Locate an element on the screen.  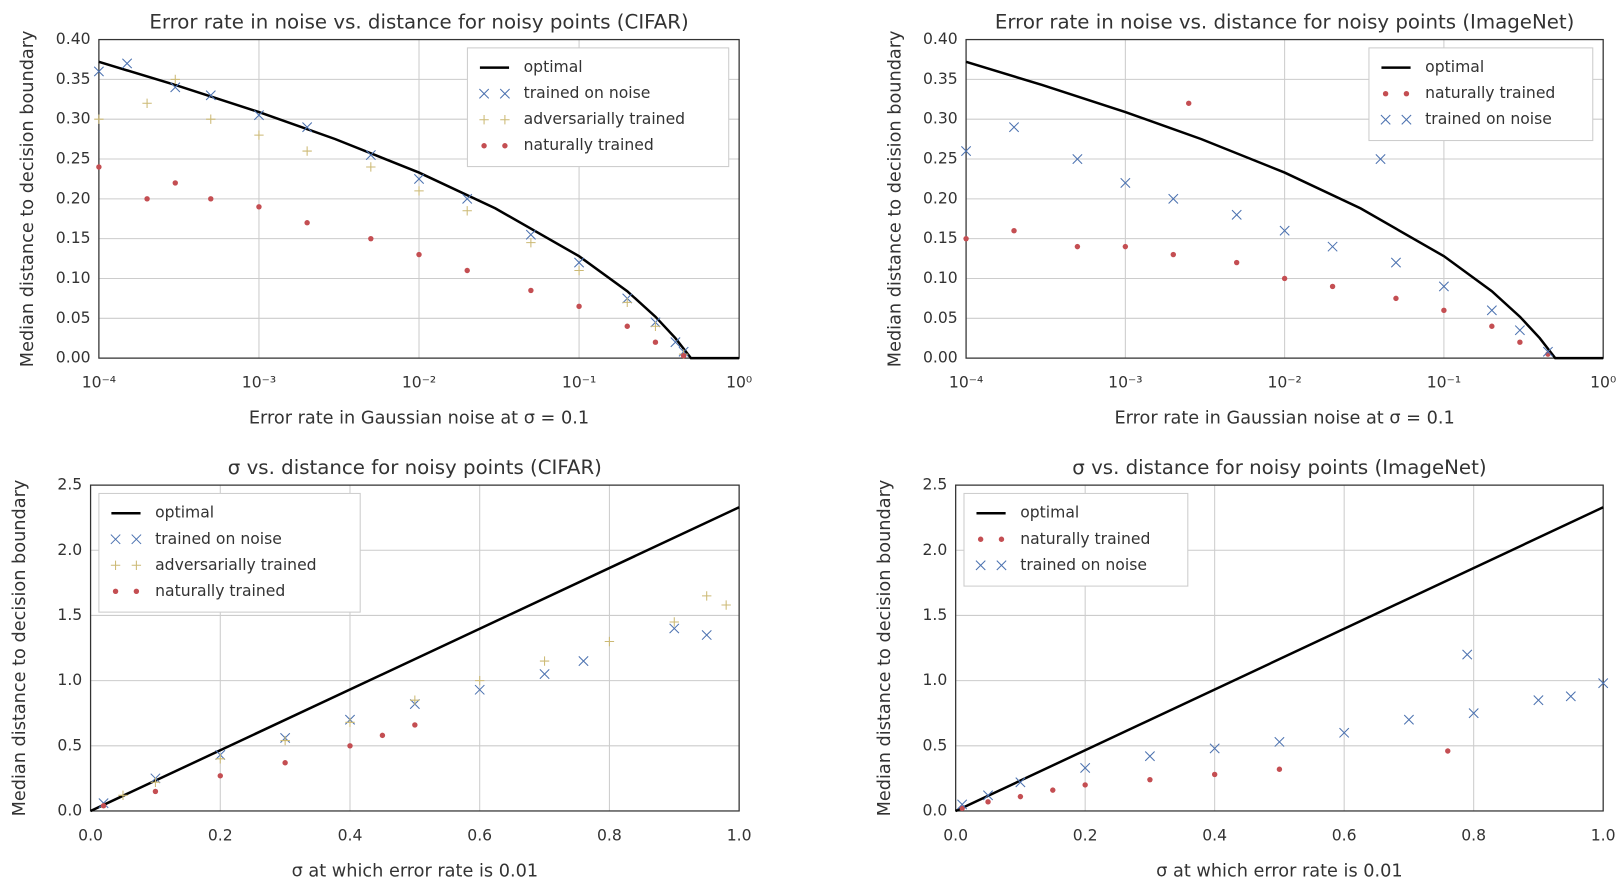
x-tick-label: 0.8 is located at coordinates (609, 835).